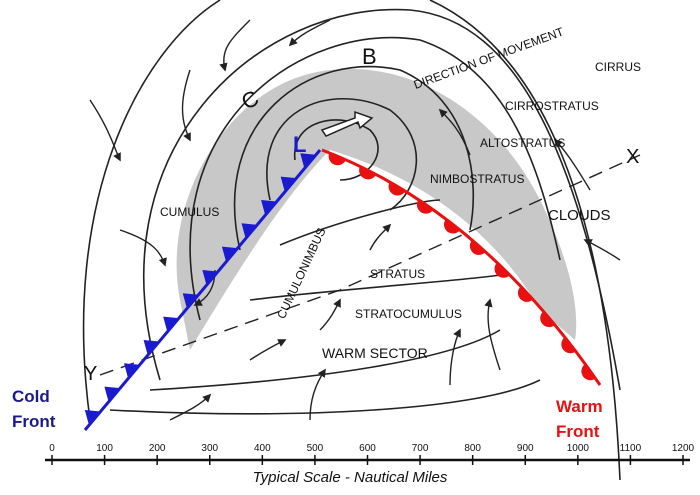  Describe the element at coordinates (522, 143) in the screenshot. I see `label: ALTOSTRATUS` at that location.